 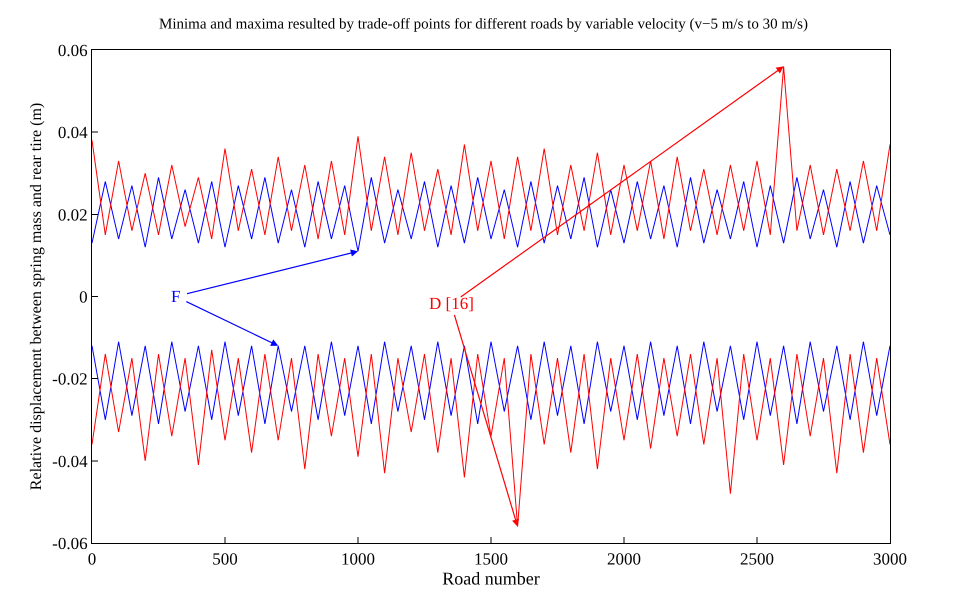 I want to click on y-tick-label: 0.04, so click(x=73, y=132).